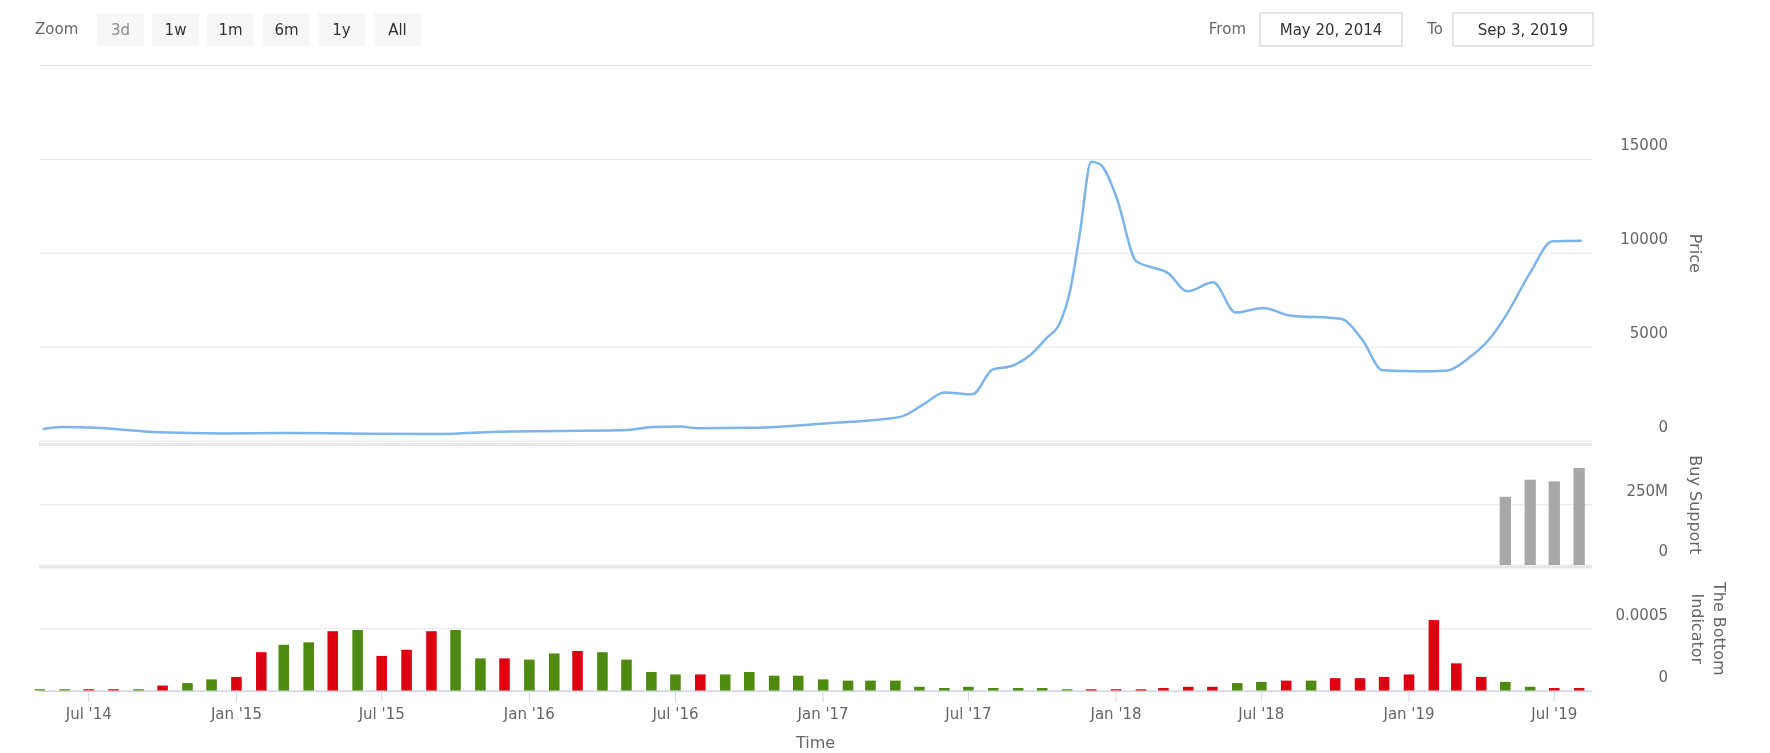  I want to click on text: Zoom, so click(57, 29).